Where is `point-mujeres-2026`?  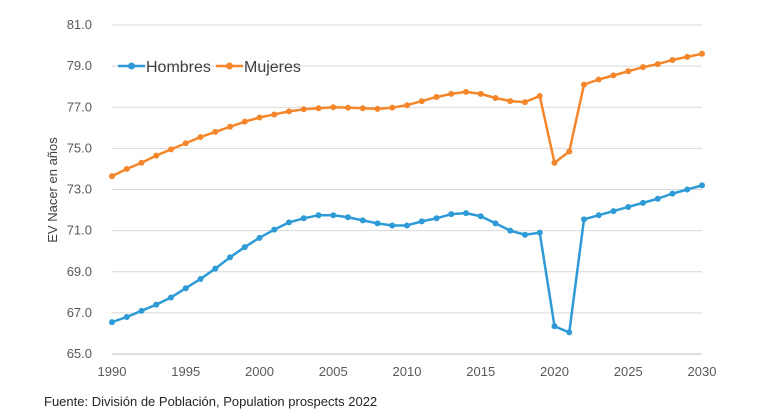 point-mujeres-2026 is located at coordinates (643, 67).